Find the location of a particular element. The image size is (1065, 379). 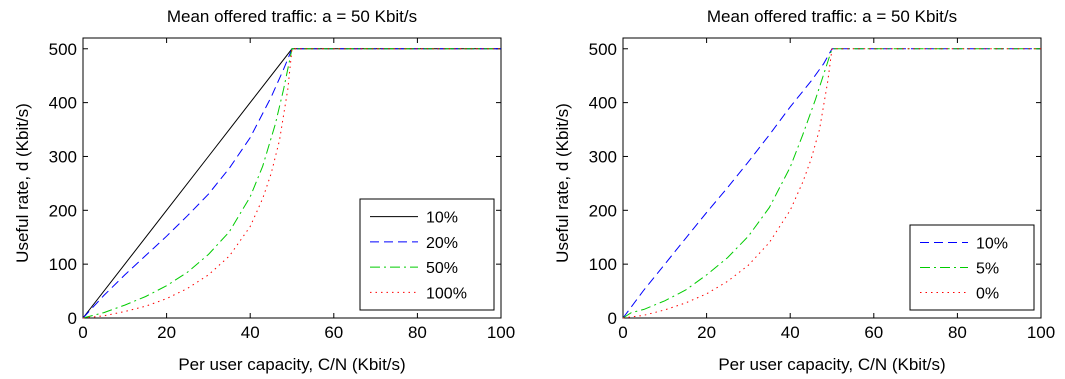

legend: 10% 5% 0% is located at coordinates (972, 267).